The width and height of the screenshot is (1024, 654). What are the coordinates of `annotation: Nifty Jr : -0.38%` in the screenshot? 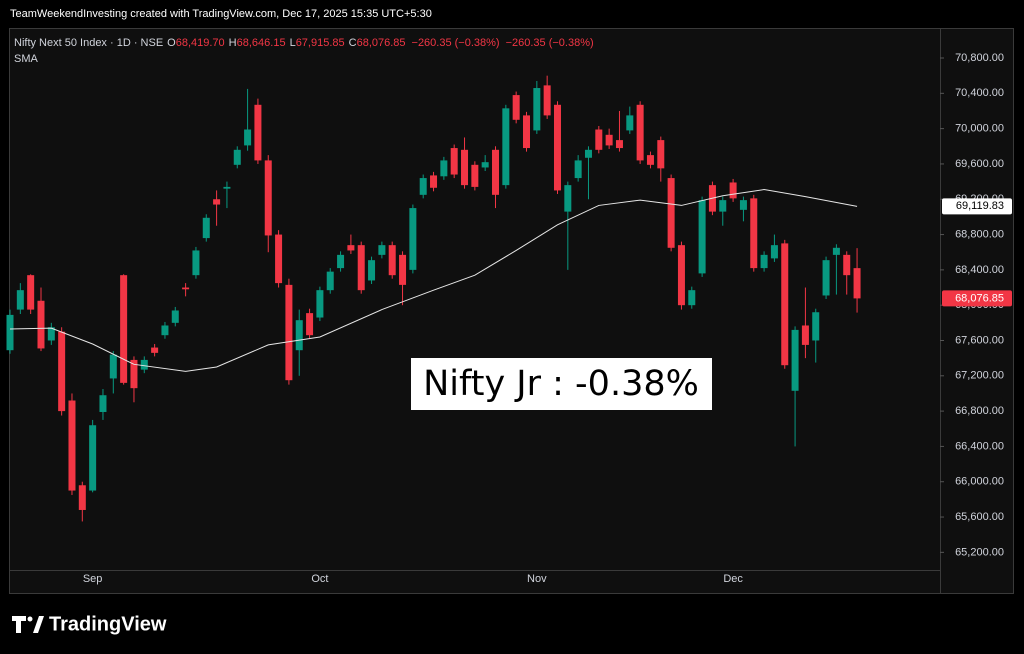 It's located at (561, 384).